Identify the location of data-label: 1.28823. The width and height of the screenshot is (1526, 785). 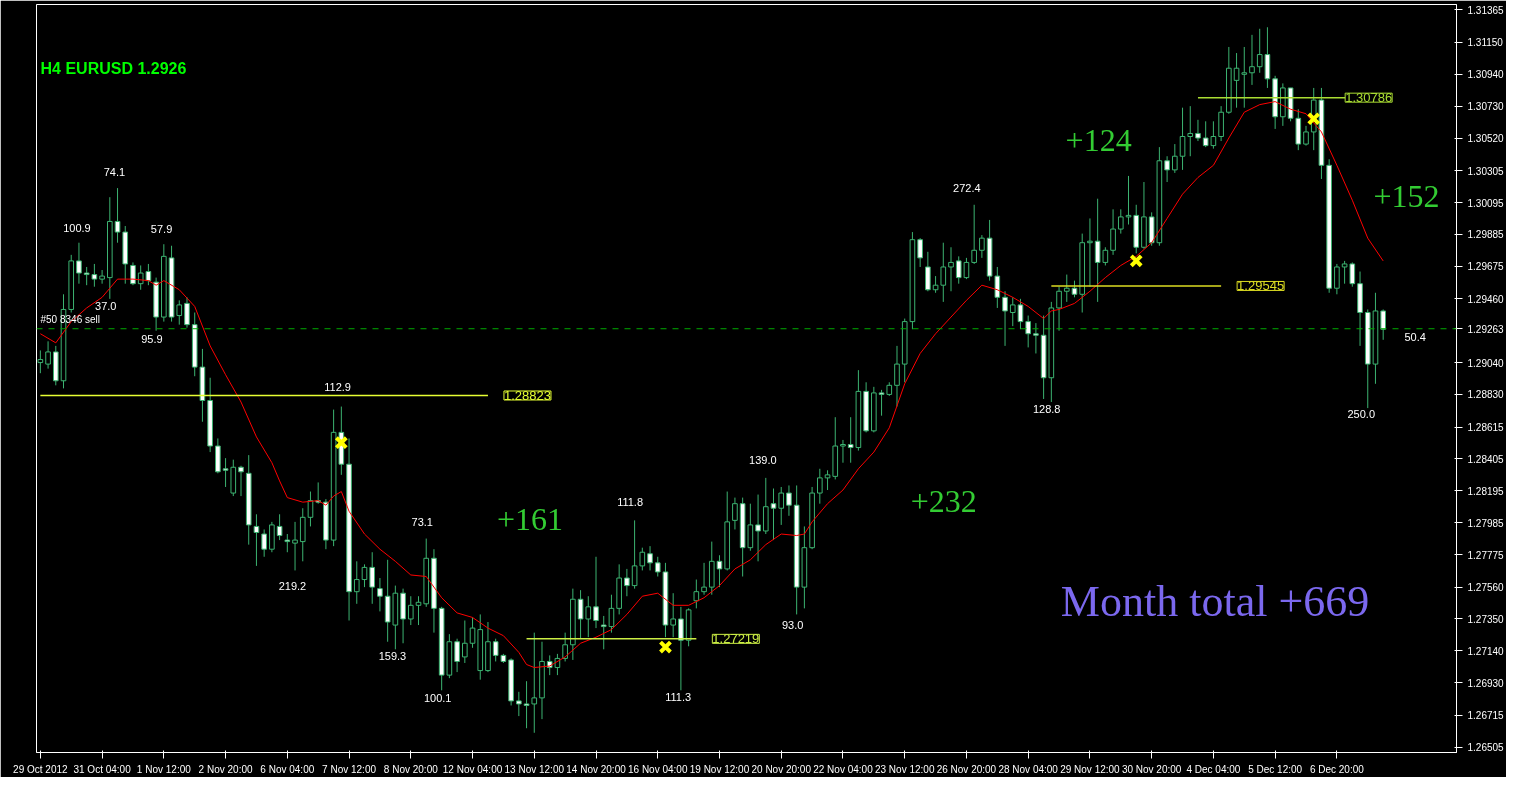
(527, 395).